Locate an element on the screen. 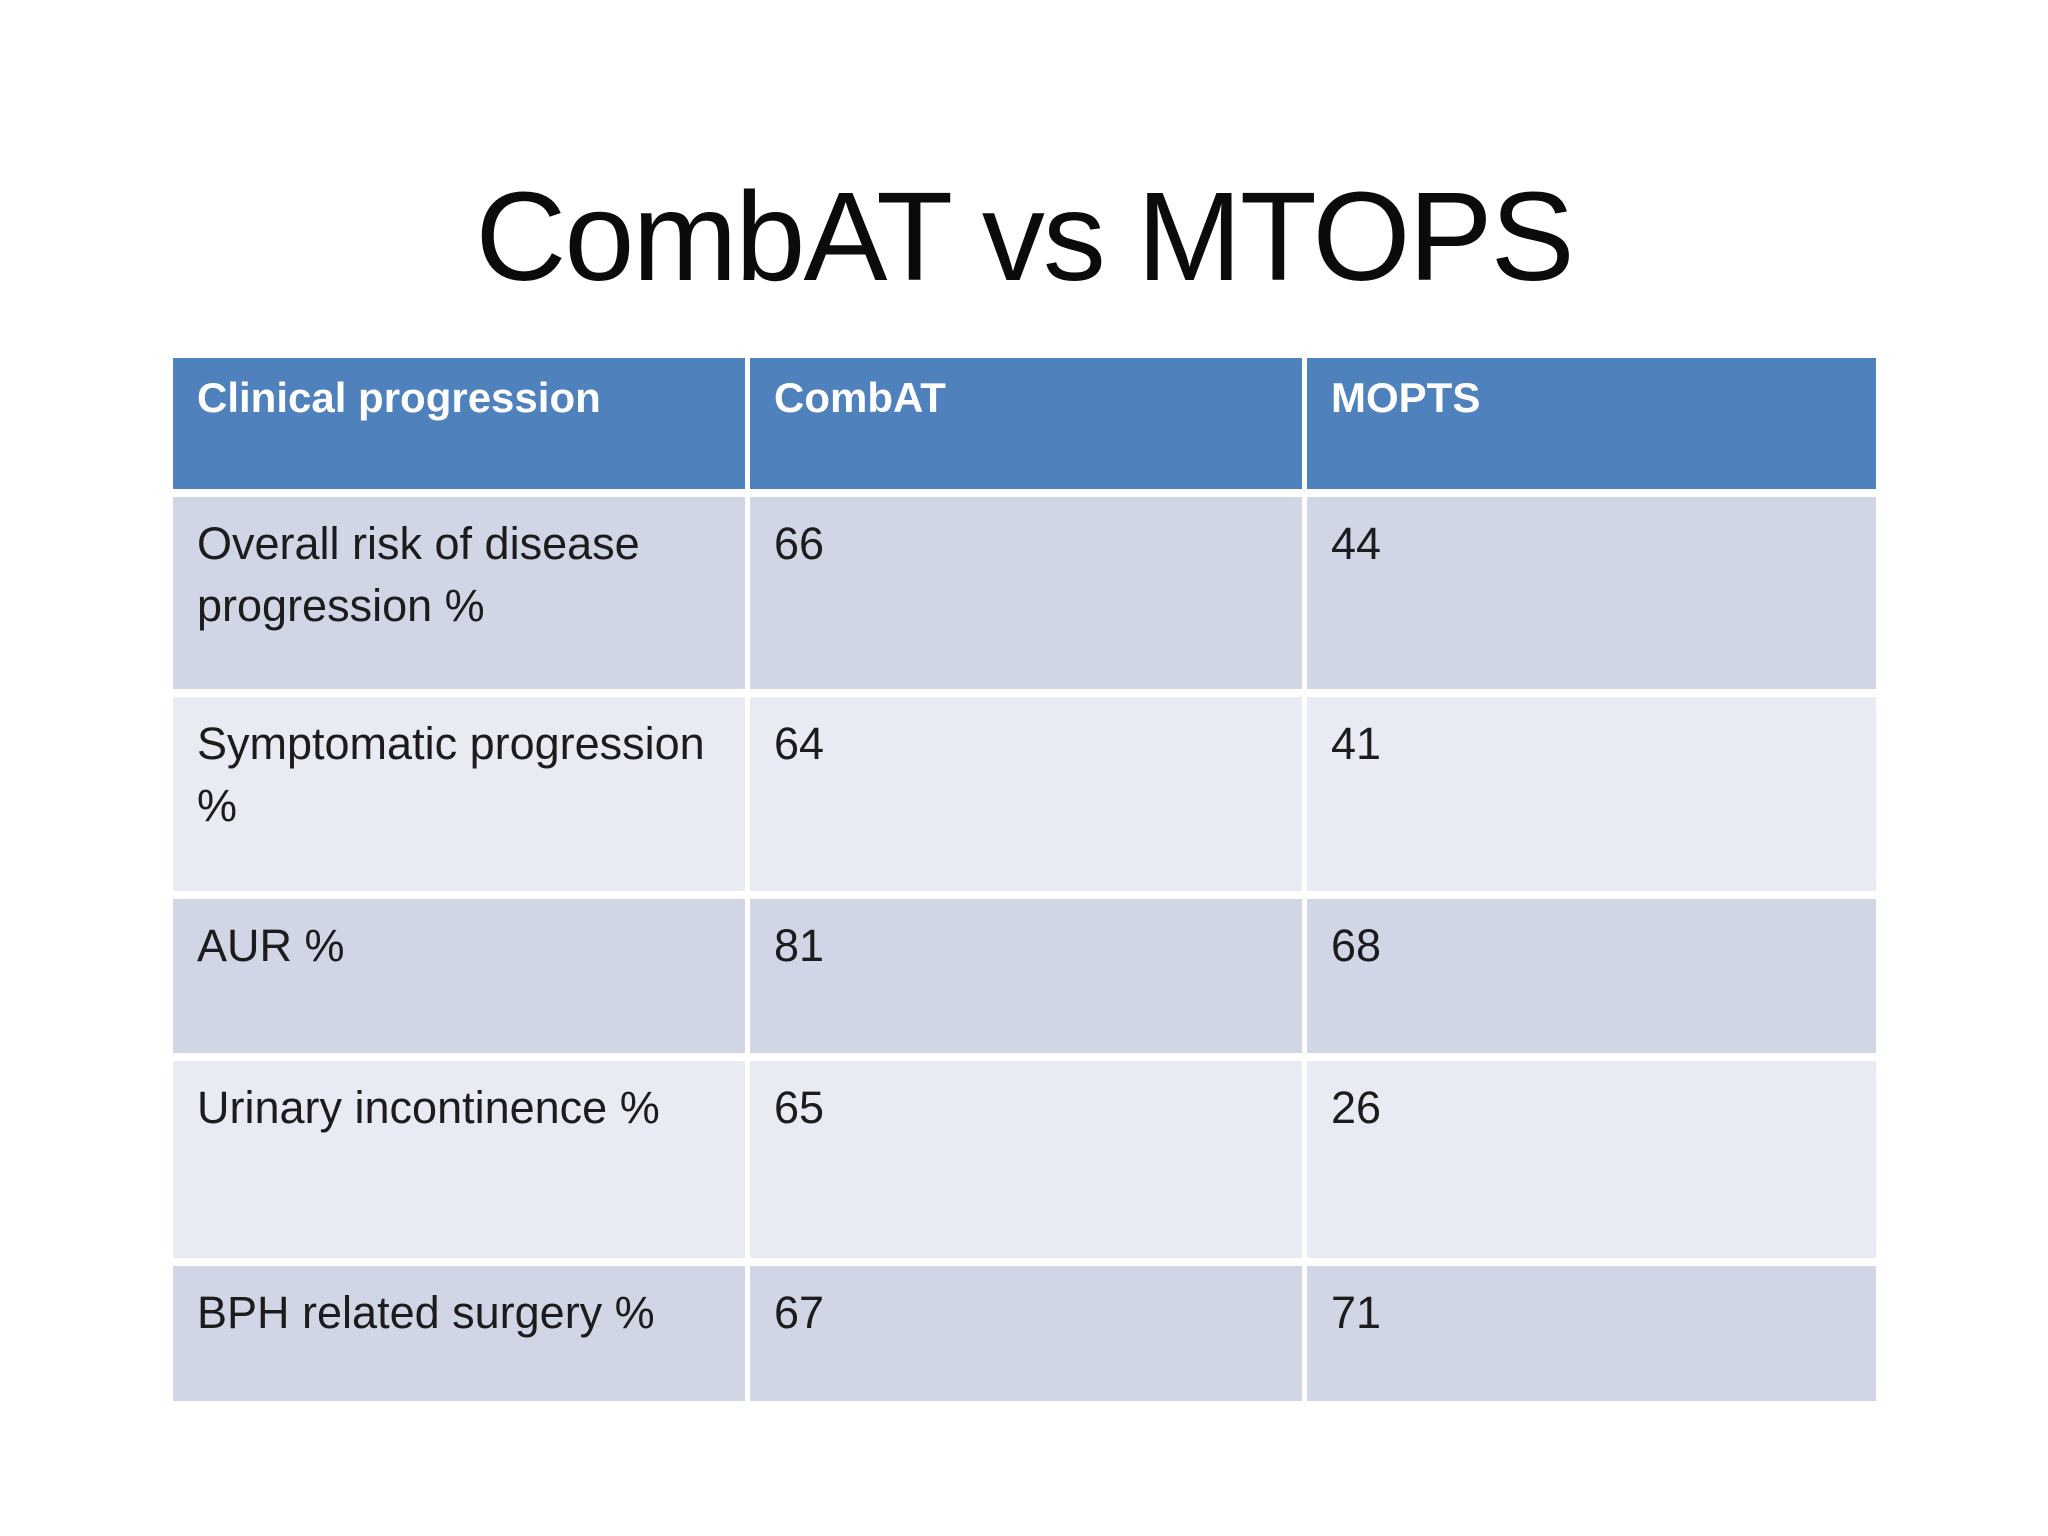 The width and height of the screenshot is (2048, 1536). row-label-cell: Symptomatic progression % is located at coordinates (461, 798).